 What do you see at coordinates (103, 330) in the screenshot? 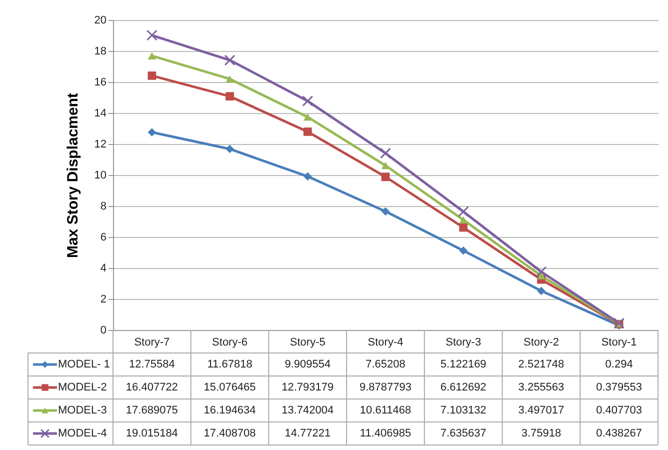
I see `y-tick-label: 0` at bounding box center [103, 330].